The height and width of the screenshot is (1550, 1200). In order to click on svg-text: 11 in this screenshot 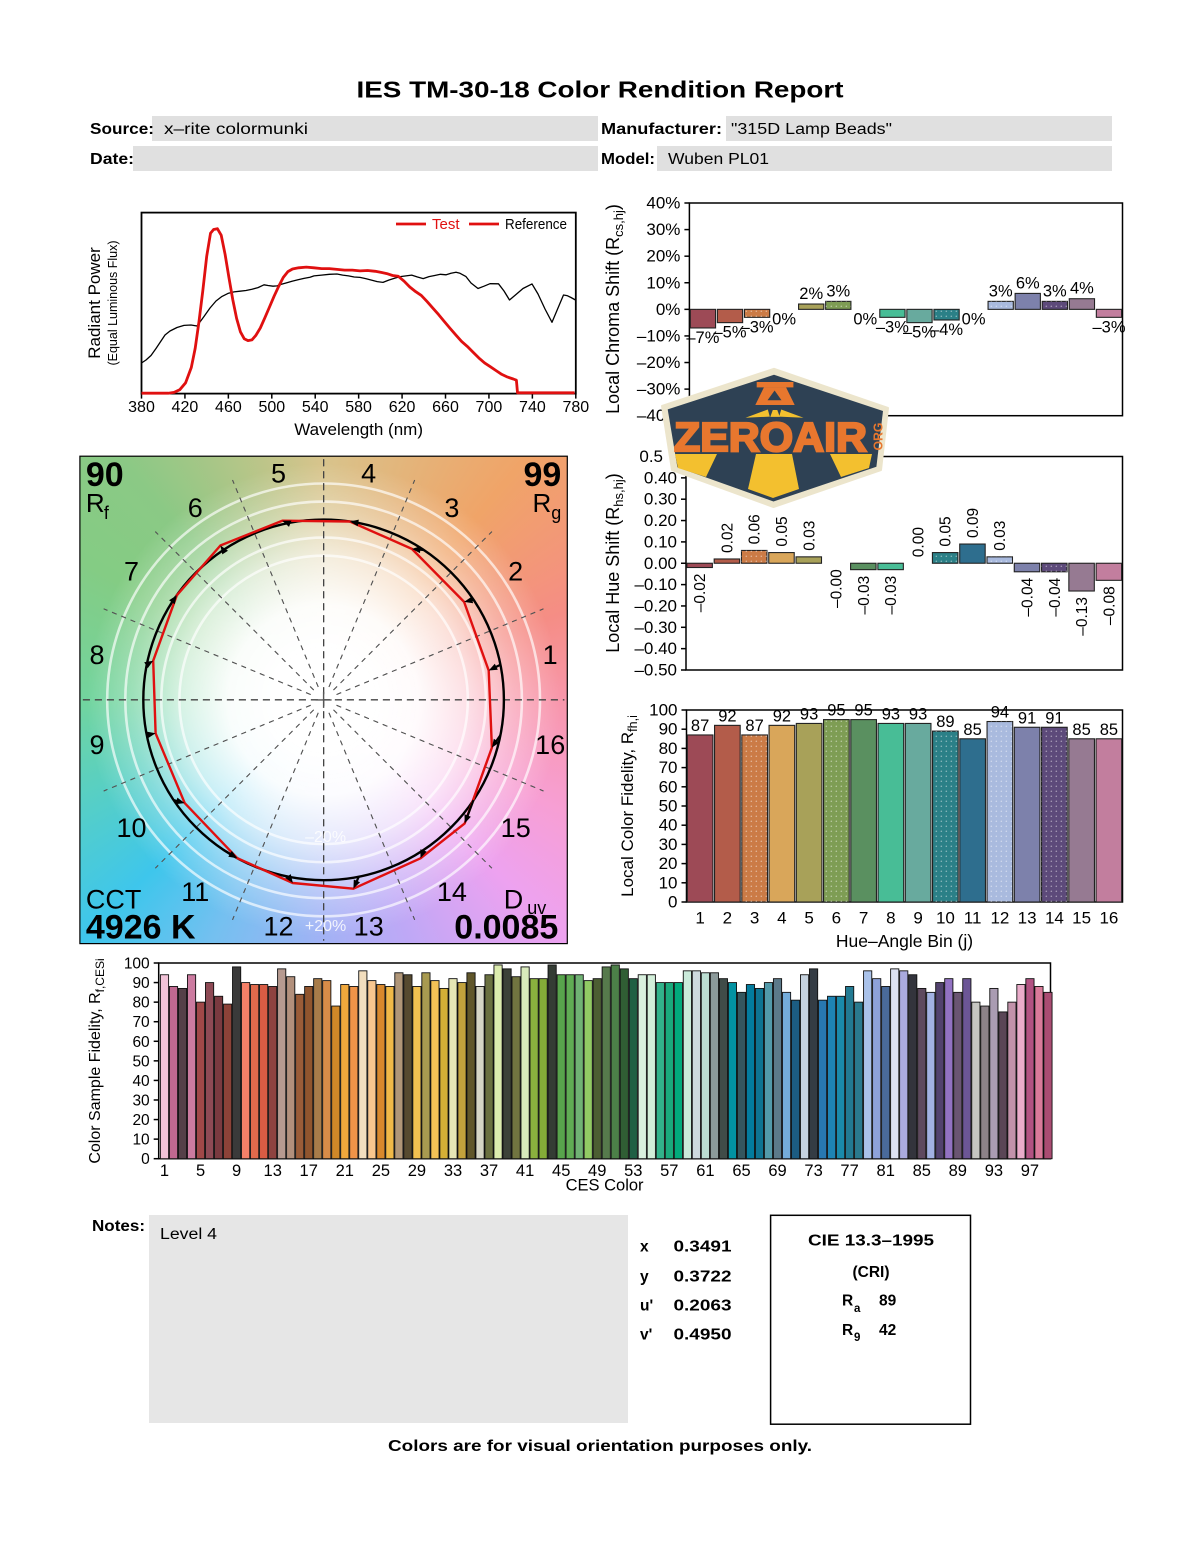, I will do `click(973, 918)`.